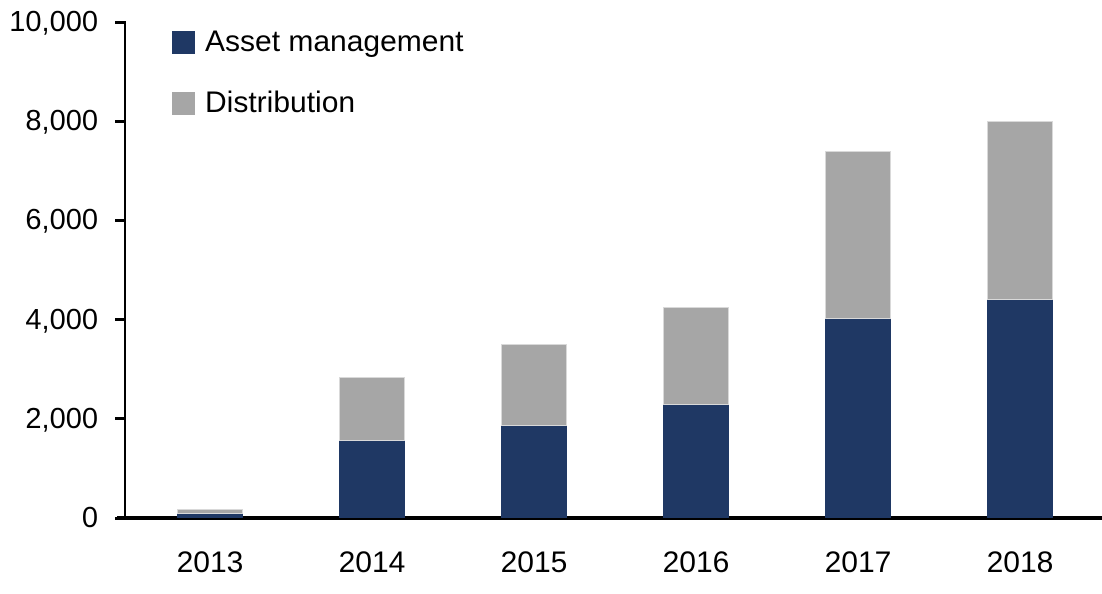  I want to click on bar-segment-distribution-2013, so click(210, 511).